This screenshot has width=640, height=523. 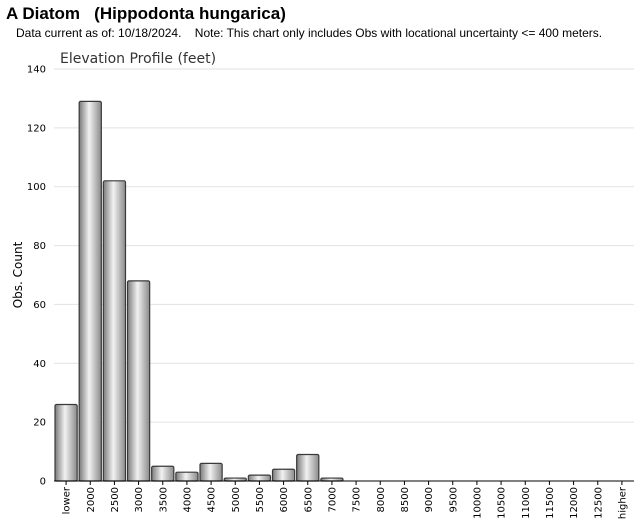 What do you see at coordinates (146, 13) in the screenshot?
I see `page-title: A Diatom (Hippodonta hungarica)` at bounding box center [146, 13].